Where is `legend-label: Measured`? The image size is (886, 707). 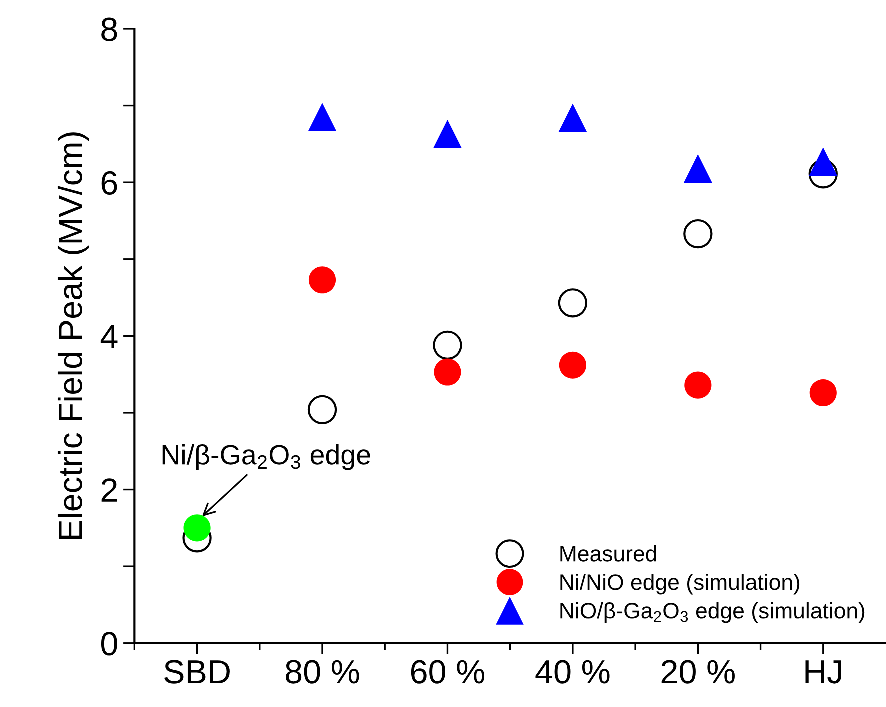 legend-label: Measured is located at coordinates (608, 553).